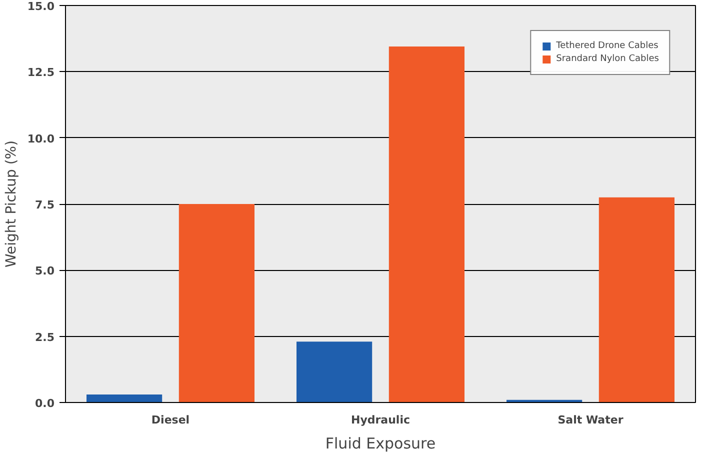 The image size is (706, 459). Describe the element at coordinates (607, 59) in the screenshot. I see `legend-label: Srandard Nylon Cables` at that location.